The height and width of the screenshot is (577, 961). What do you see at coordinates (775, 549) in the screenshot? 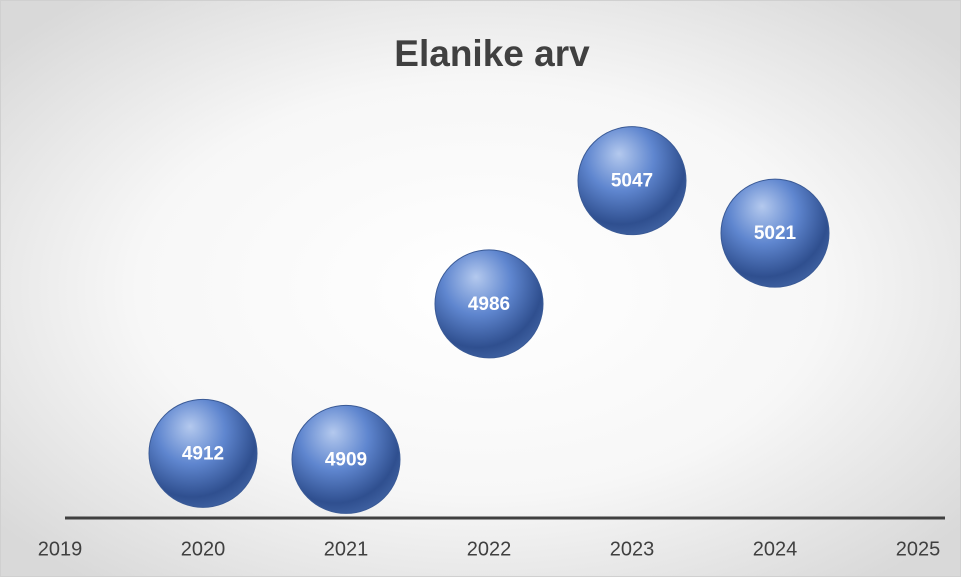
I see `x-tick-label: 2024` at bounding box center [775, 549].